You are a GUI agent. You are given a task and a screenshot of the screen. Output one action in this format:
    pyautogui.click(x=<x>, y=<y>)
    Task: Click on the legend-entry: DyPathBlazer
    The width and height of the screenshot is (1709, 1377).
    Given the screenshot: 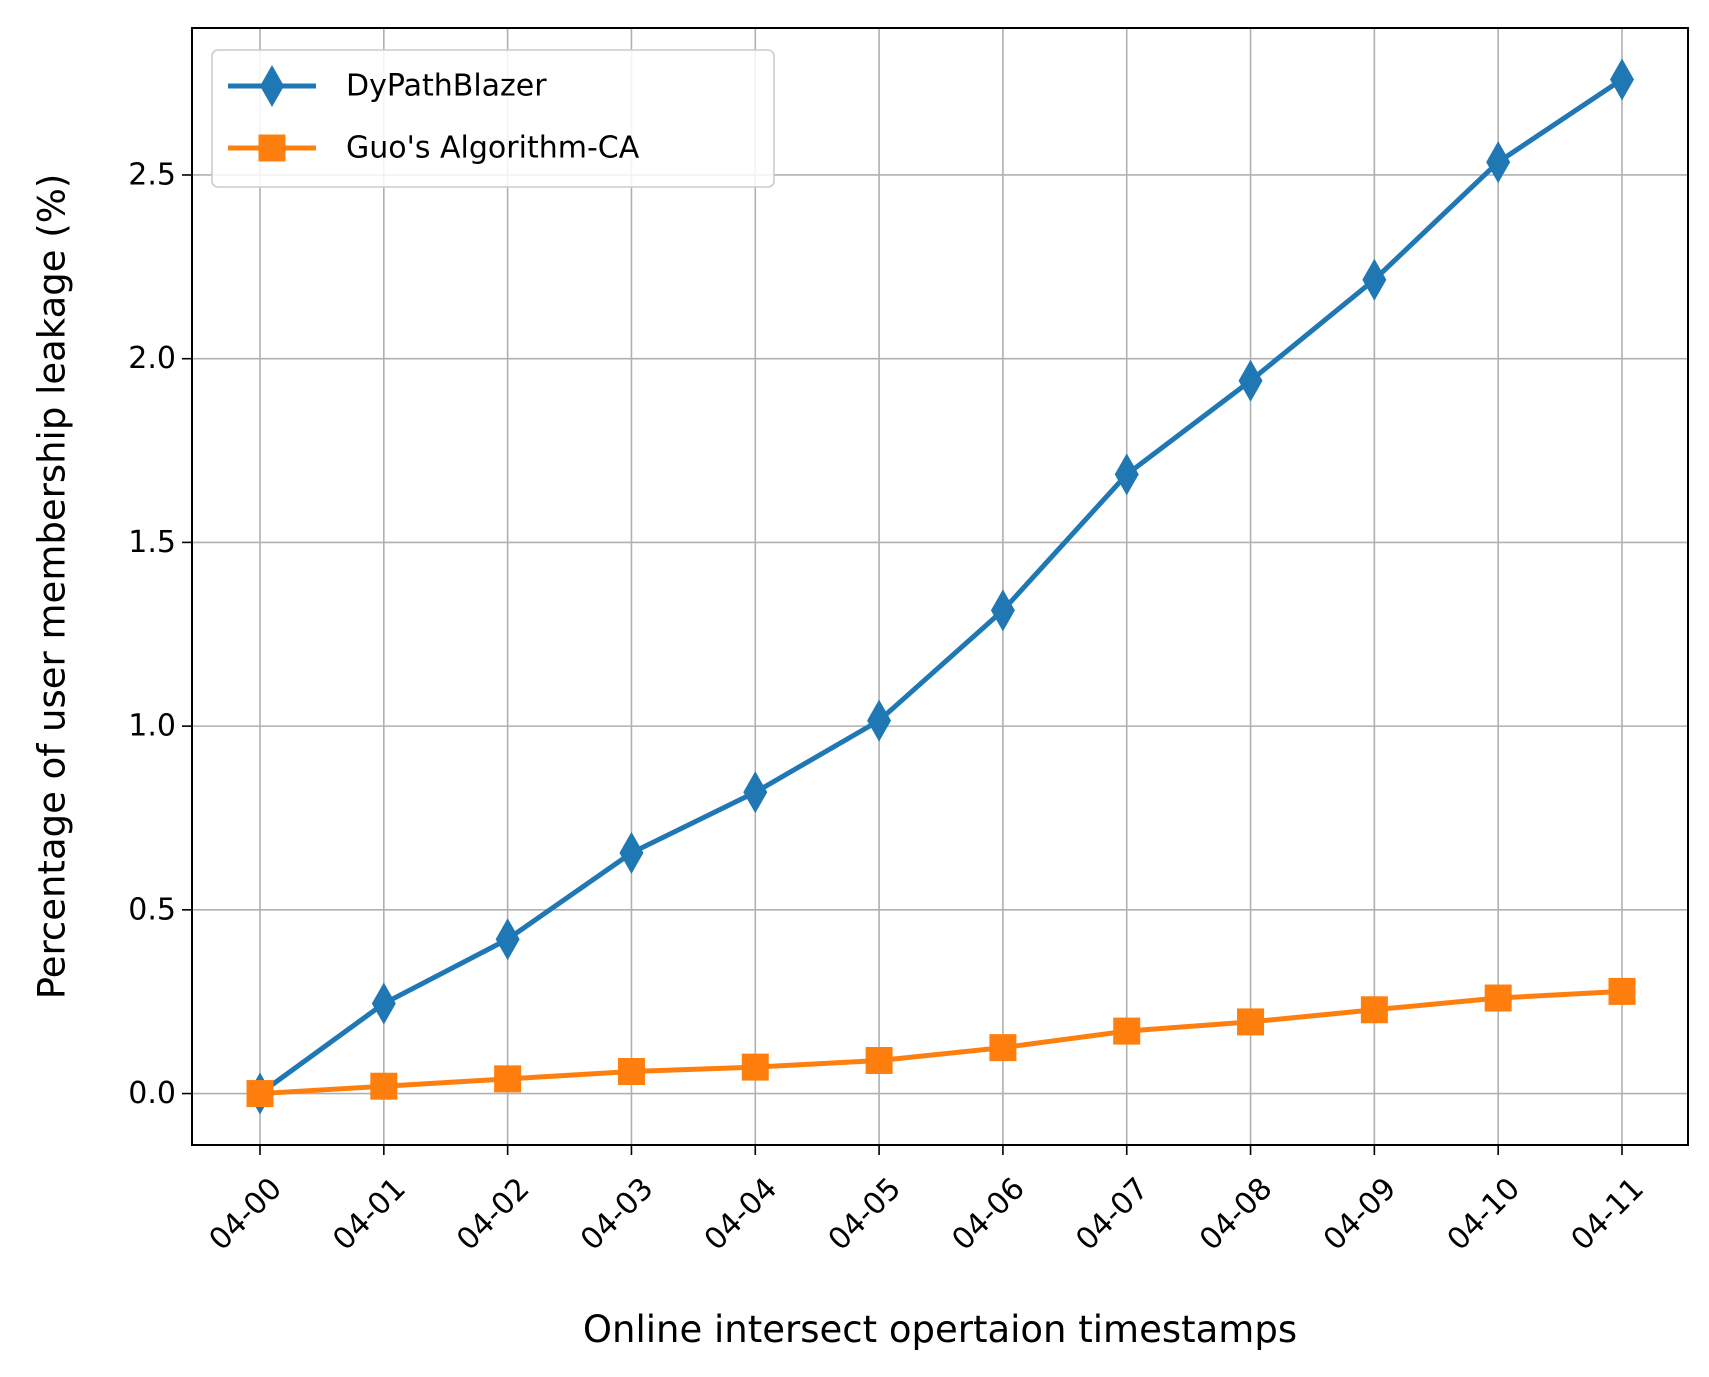 What is the action you would take?
    pyautogui.click(x=387, y=86)
    